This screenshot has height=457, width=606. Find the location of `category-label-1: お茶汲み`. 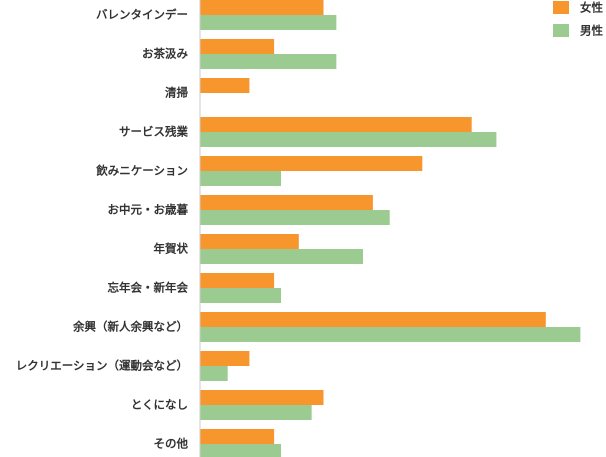

category-label-1: お茶汲み is located at coordinates (165, 54).